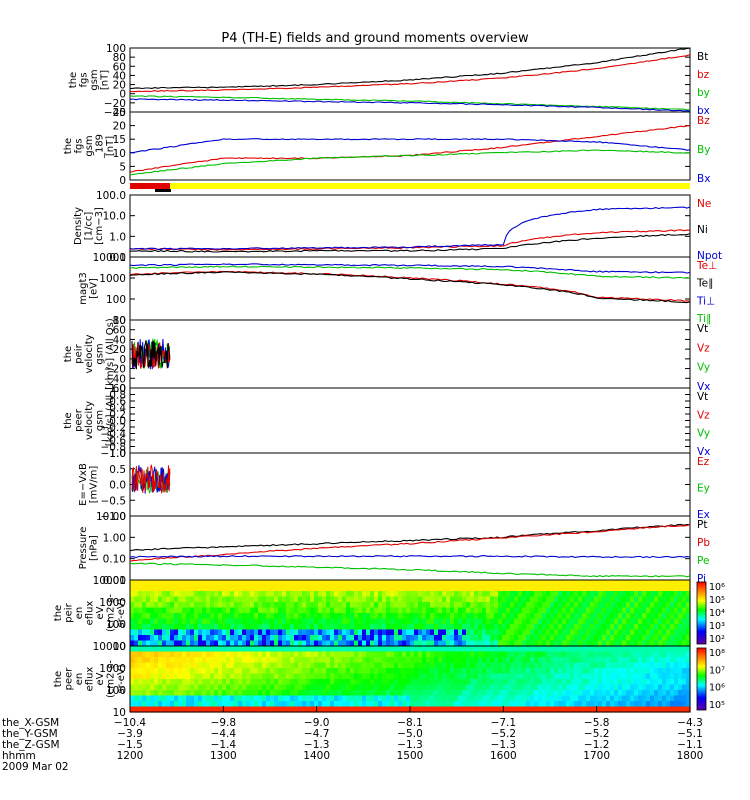 The height and width of the screenshot is (800, 750). I want to click on y-axis-label: fgs, so click(84, 79).